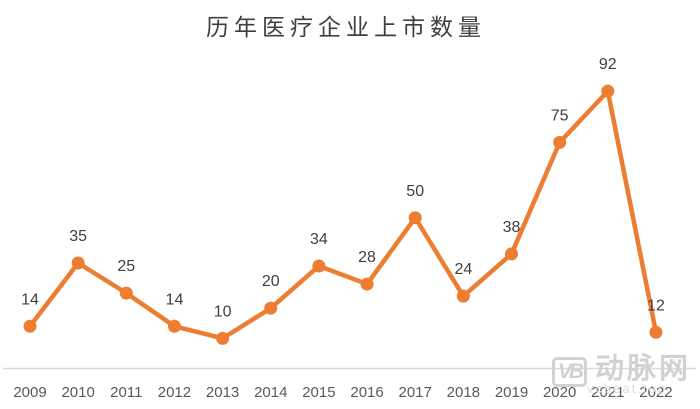 The width and height of the screenshot is (700, 409). Describe the element at coordinates (512, 227) in the screenshot. I see `data-point-label: 38` at that location.